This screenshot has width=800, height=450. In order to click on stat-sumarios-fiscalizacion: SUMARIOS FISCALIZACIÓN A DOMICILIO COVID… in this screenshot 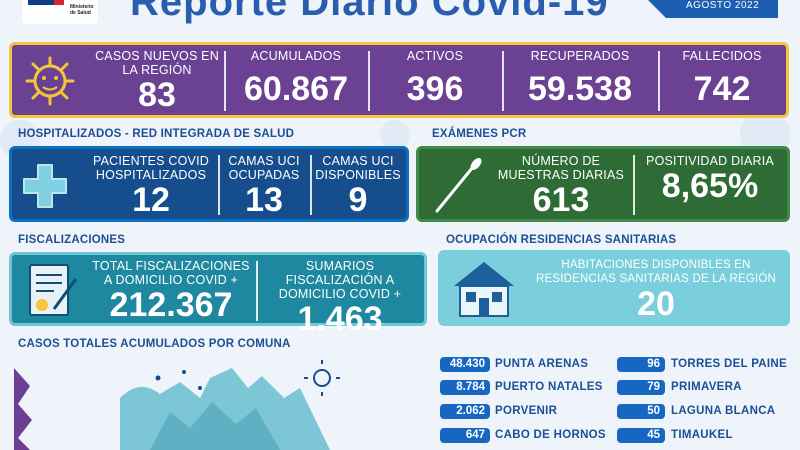, I will do `click(340, 298)`.